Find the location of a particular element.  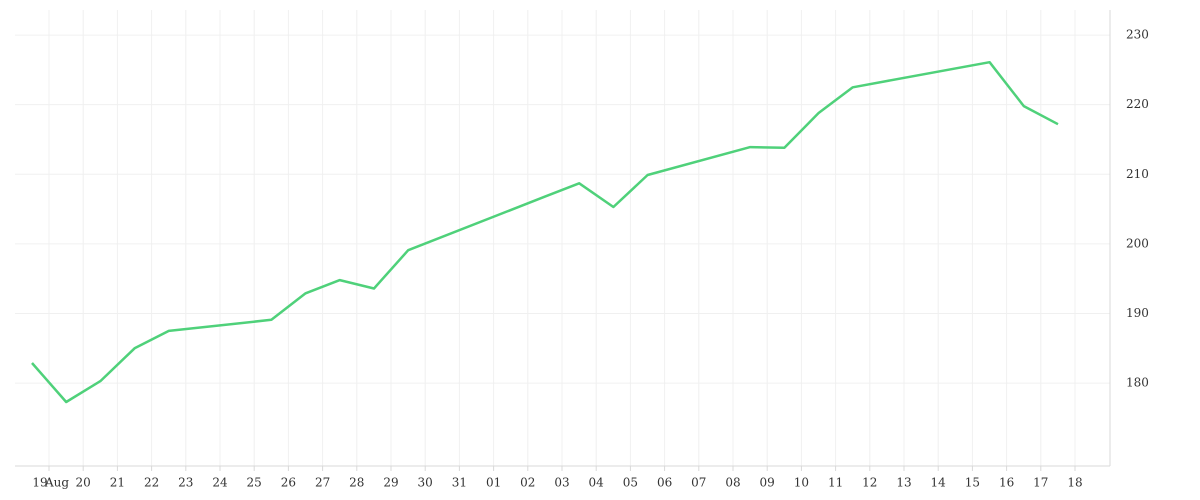

x-tick-label: 26 is located at coordinates (288, 483).